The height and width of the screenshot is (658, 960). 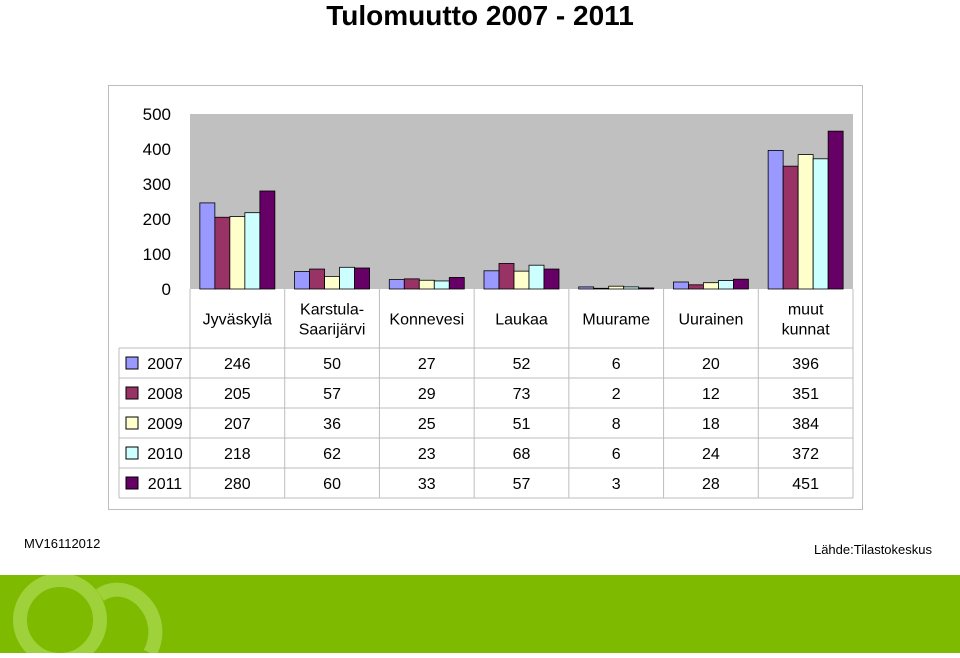 I want to click on data-label: 29, so click(x=427, y=394).